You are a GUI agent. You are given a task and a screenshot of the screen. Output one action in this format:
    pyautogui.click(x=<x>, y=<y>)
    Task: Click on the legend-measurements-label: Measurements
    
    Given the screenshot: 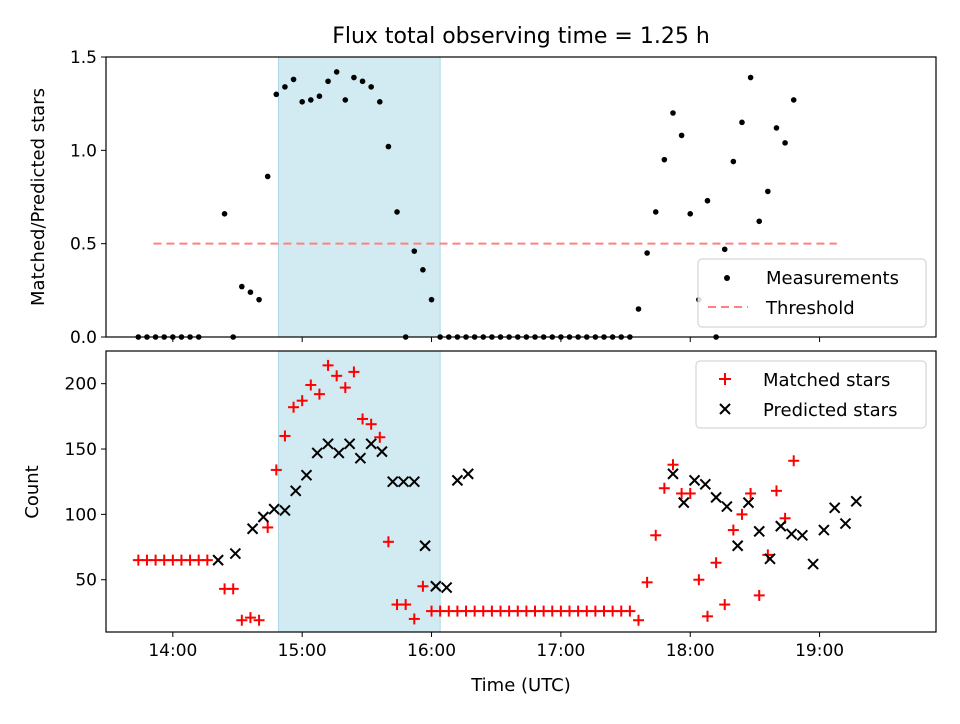 What is the action you would take?
    pyautogui.click(x=832, y=278)
    